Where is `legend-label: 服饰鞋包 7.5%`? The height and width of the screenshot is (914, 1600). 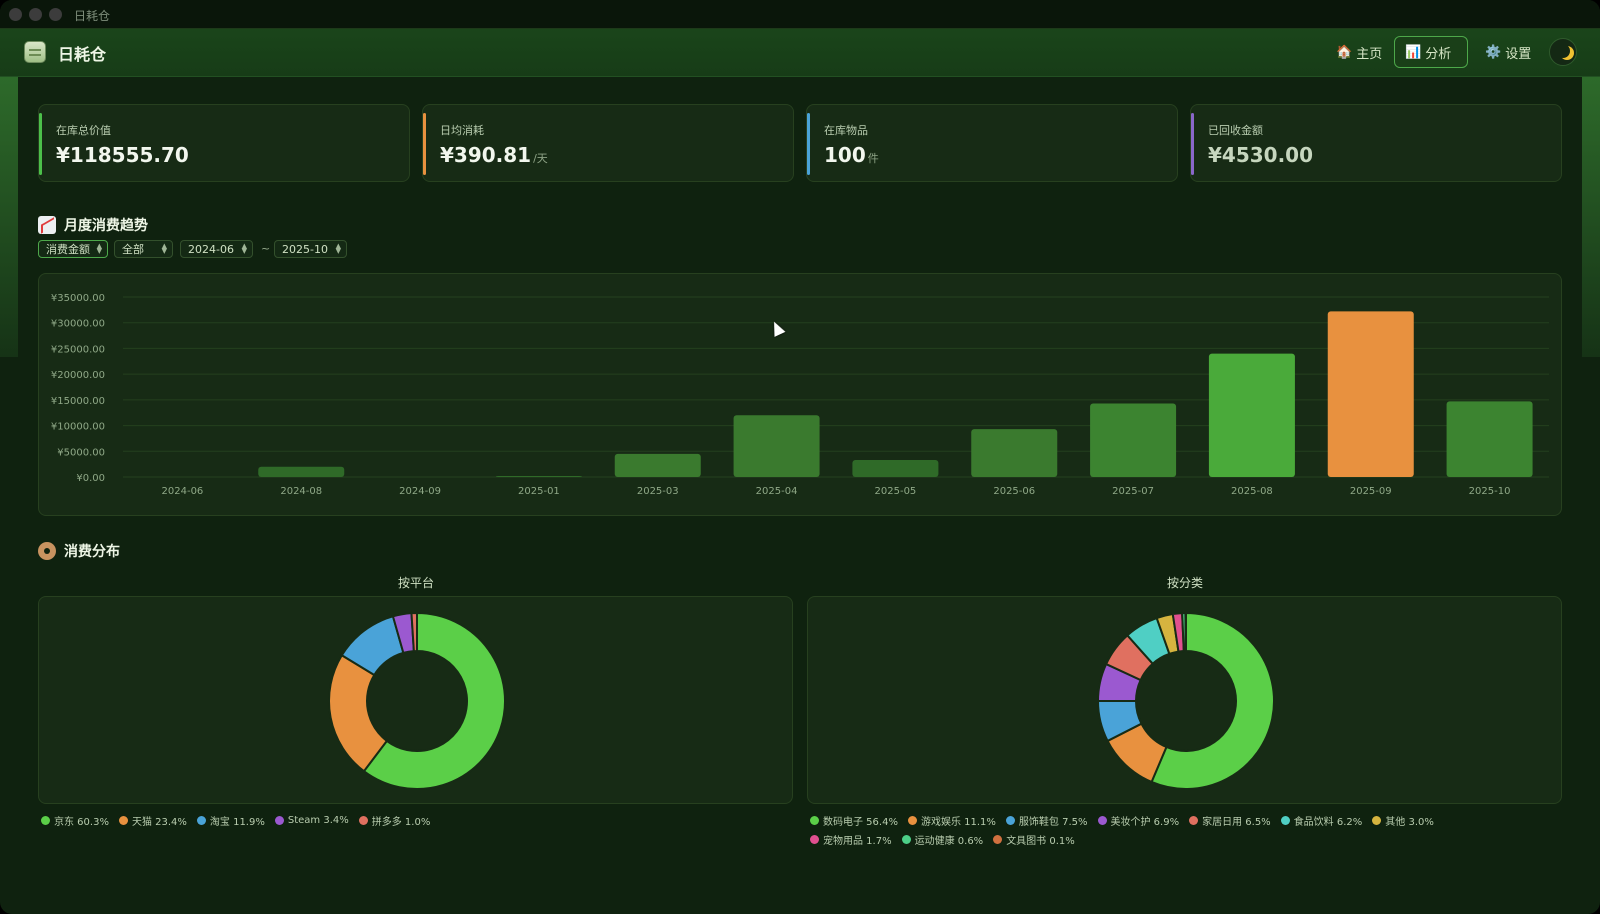 legend-label: 服饰鞋包 7.5% is located at coordinates (1053, 822).